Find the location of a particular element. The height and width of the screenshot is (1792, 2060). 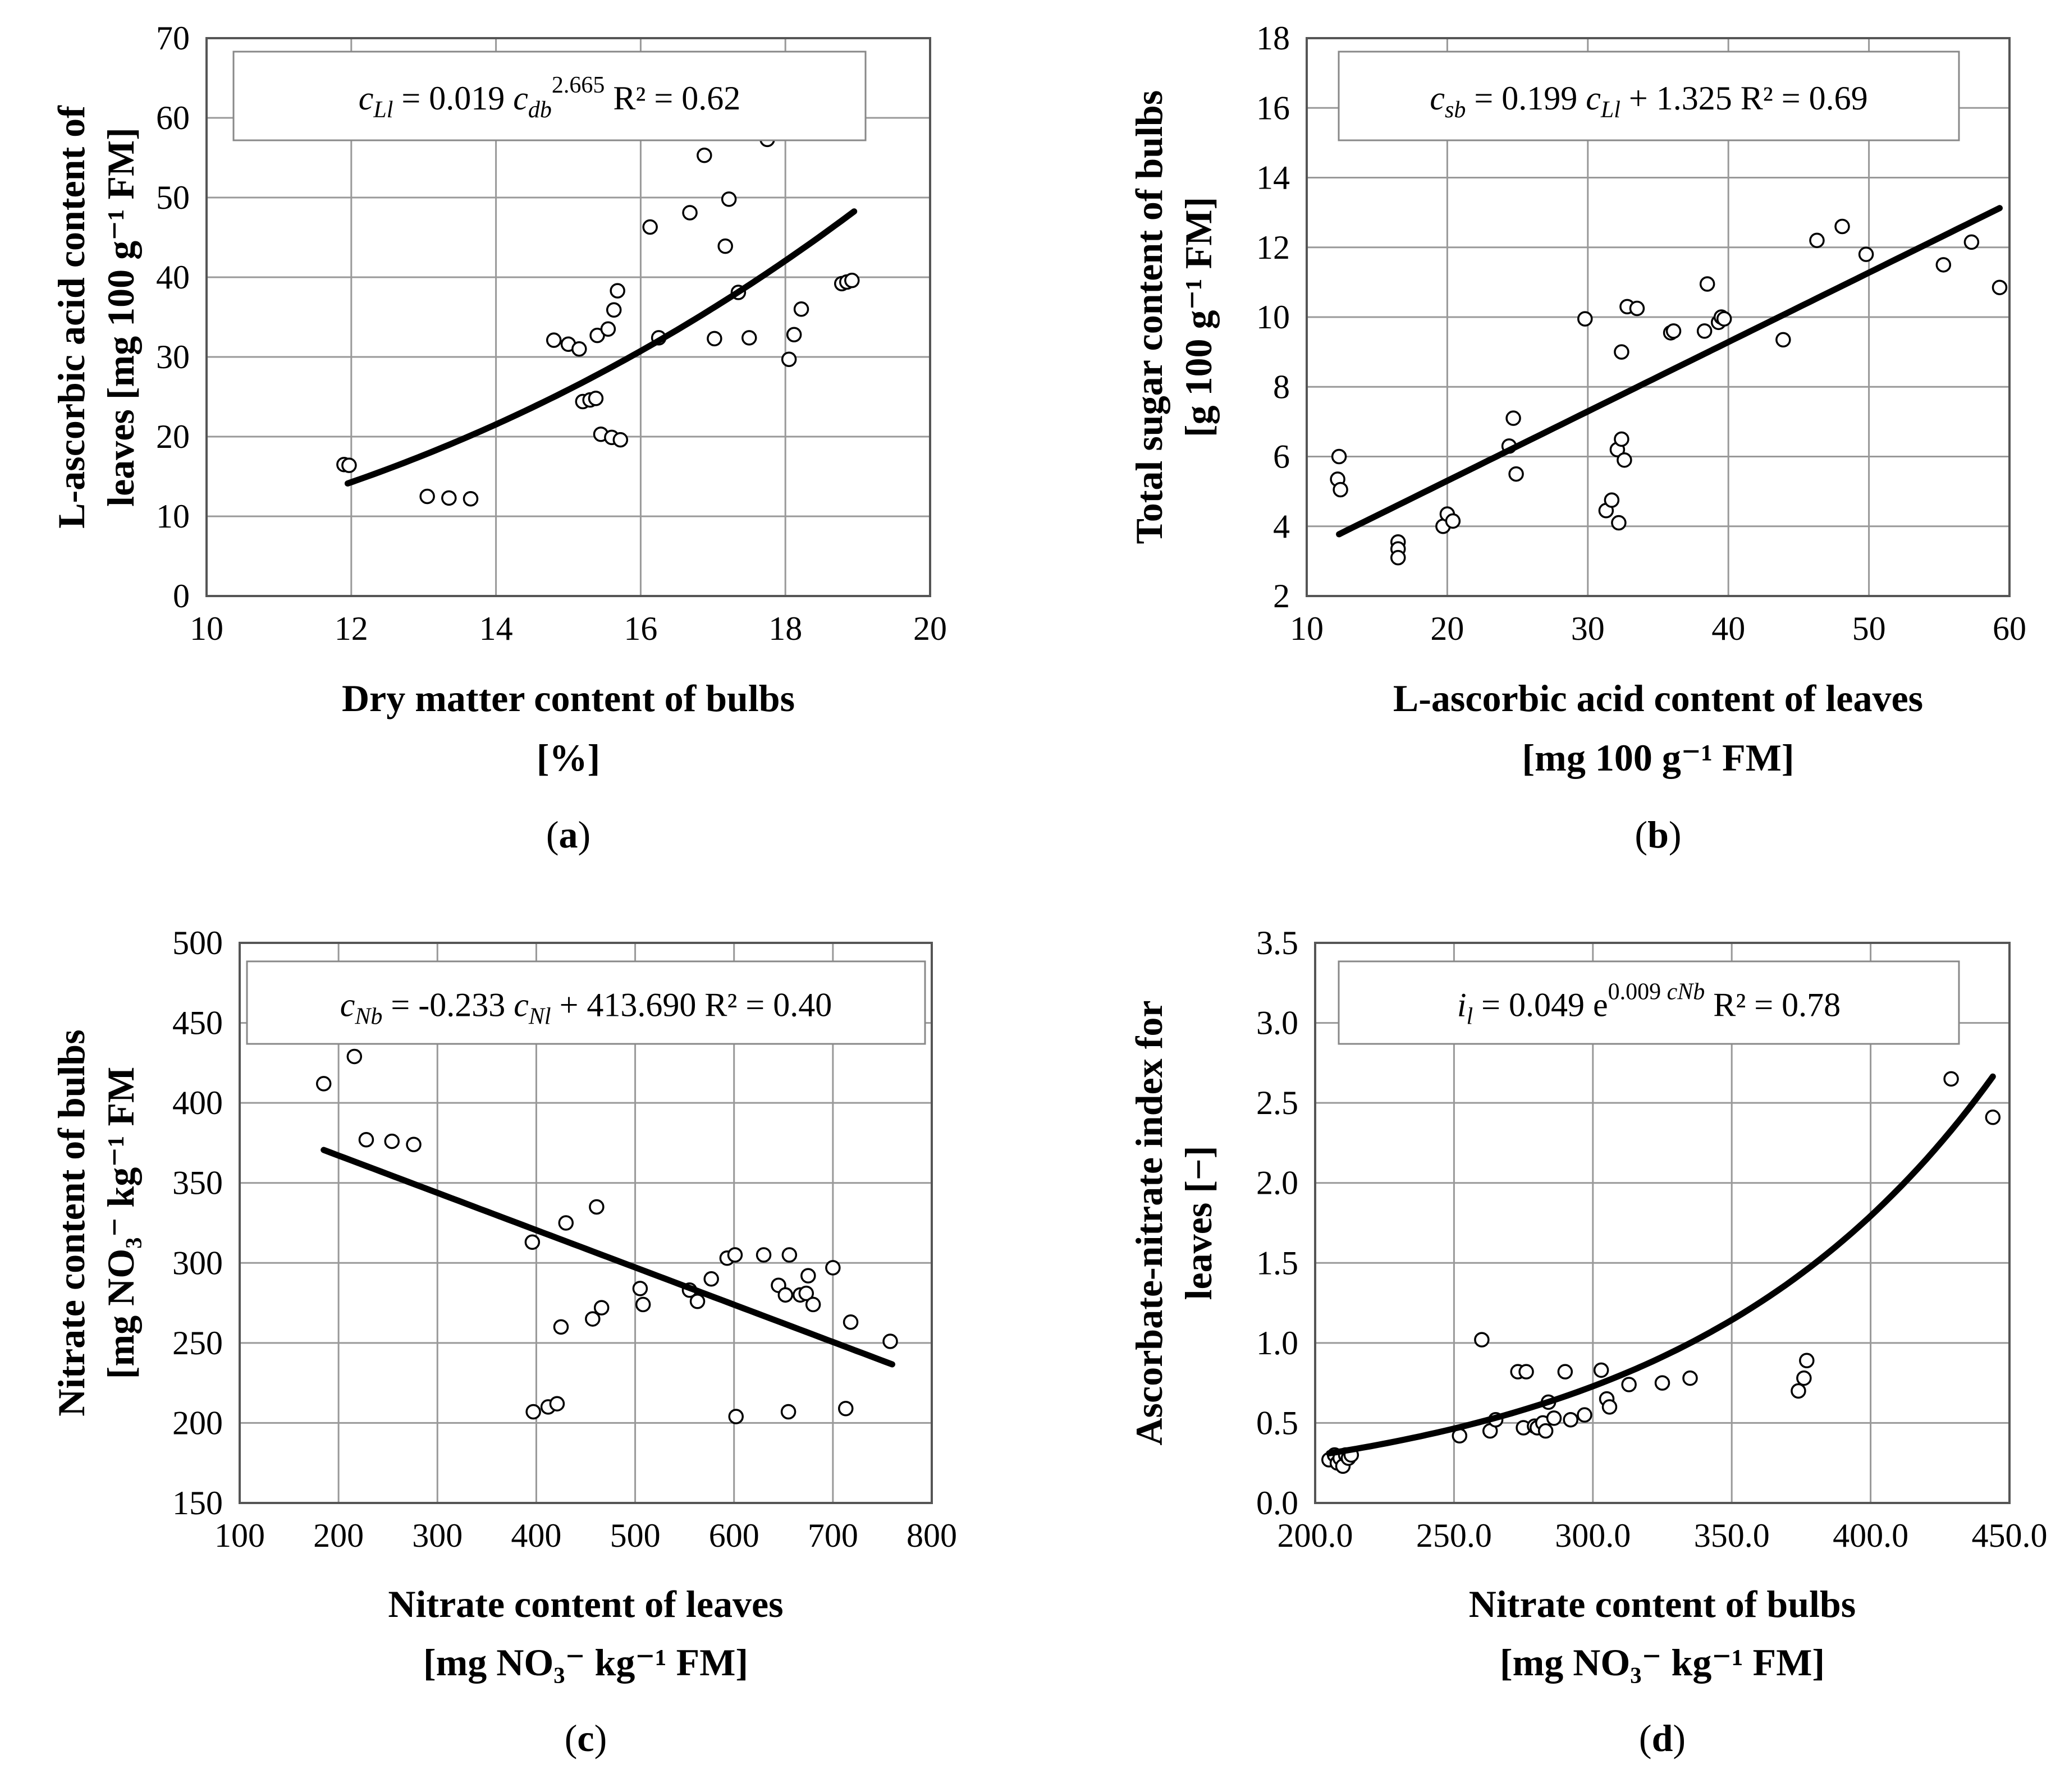

y-tick-label: 1.5 is located at coordinates (1277, 1263).